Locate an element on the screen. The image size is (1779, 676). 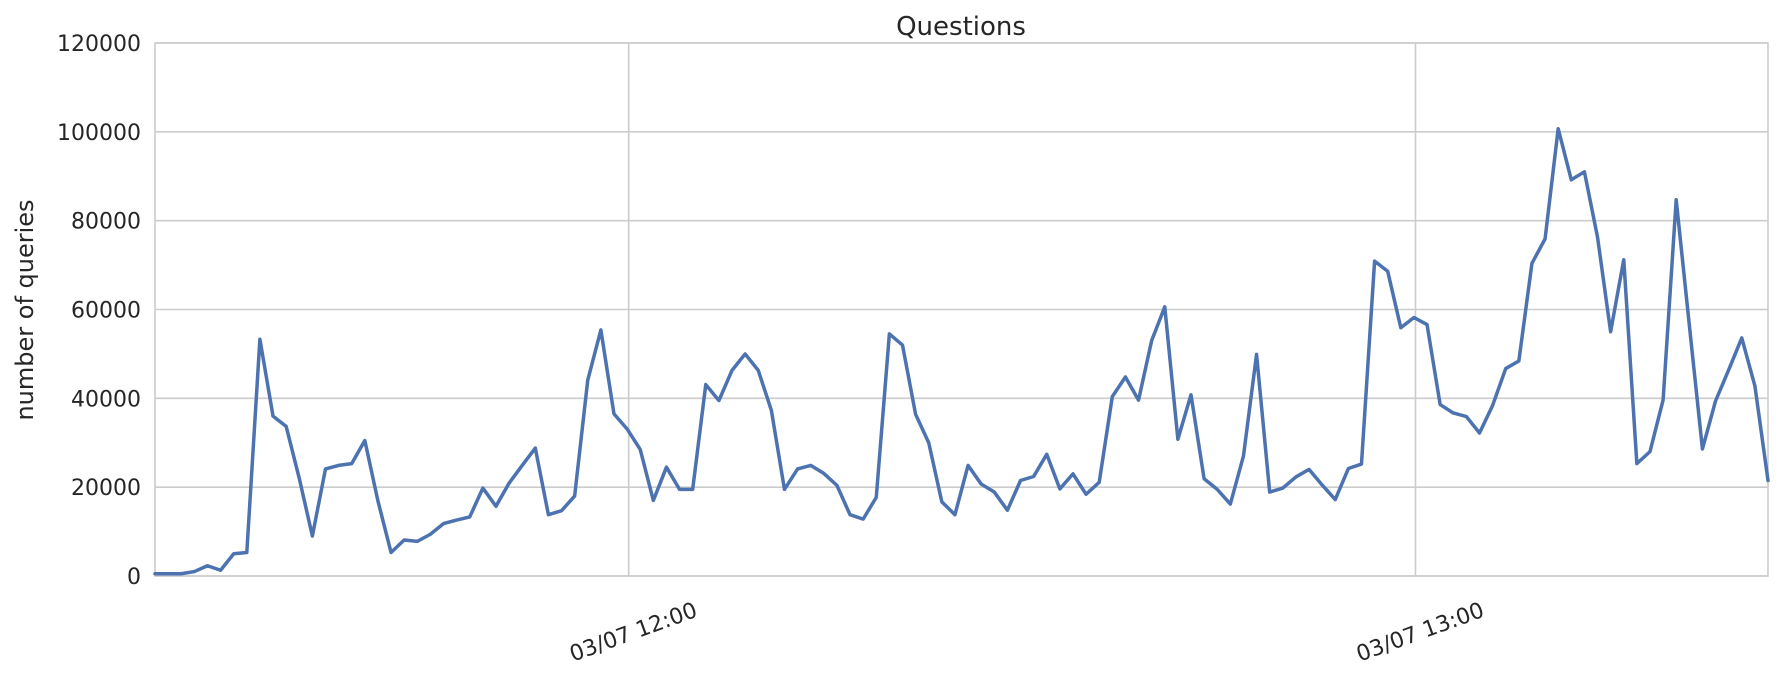
y-tick-label: 20000 is located at coordinates (106, 488).